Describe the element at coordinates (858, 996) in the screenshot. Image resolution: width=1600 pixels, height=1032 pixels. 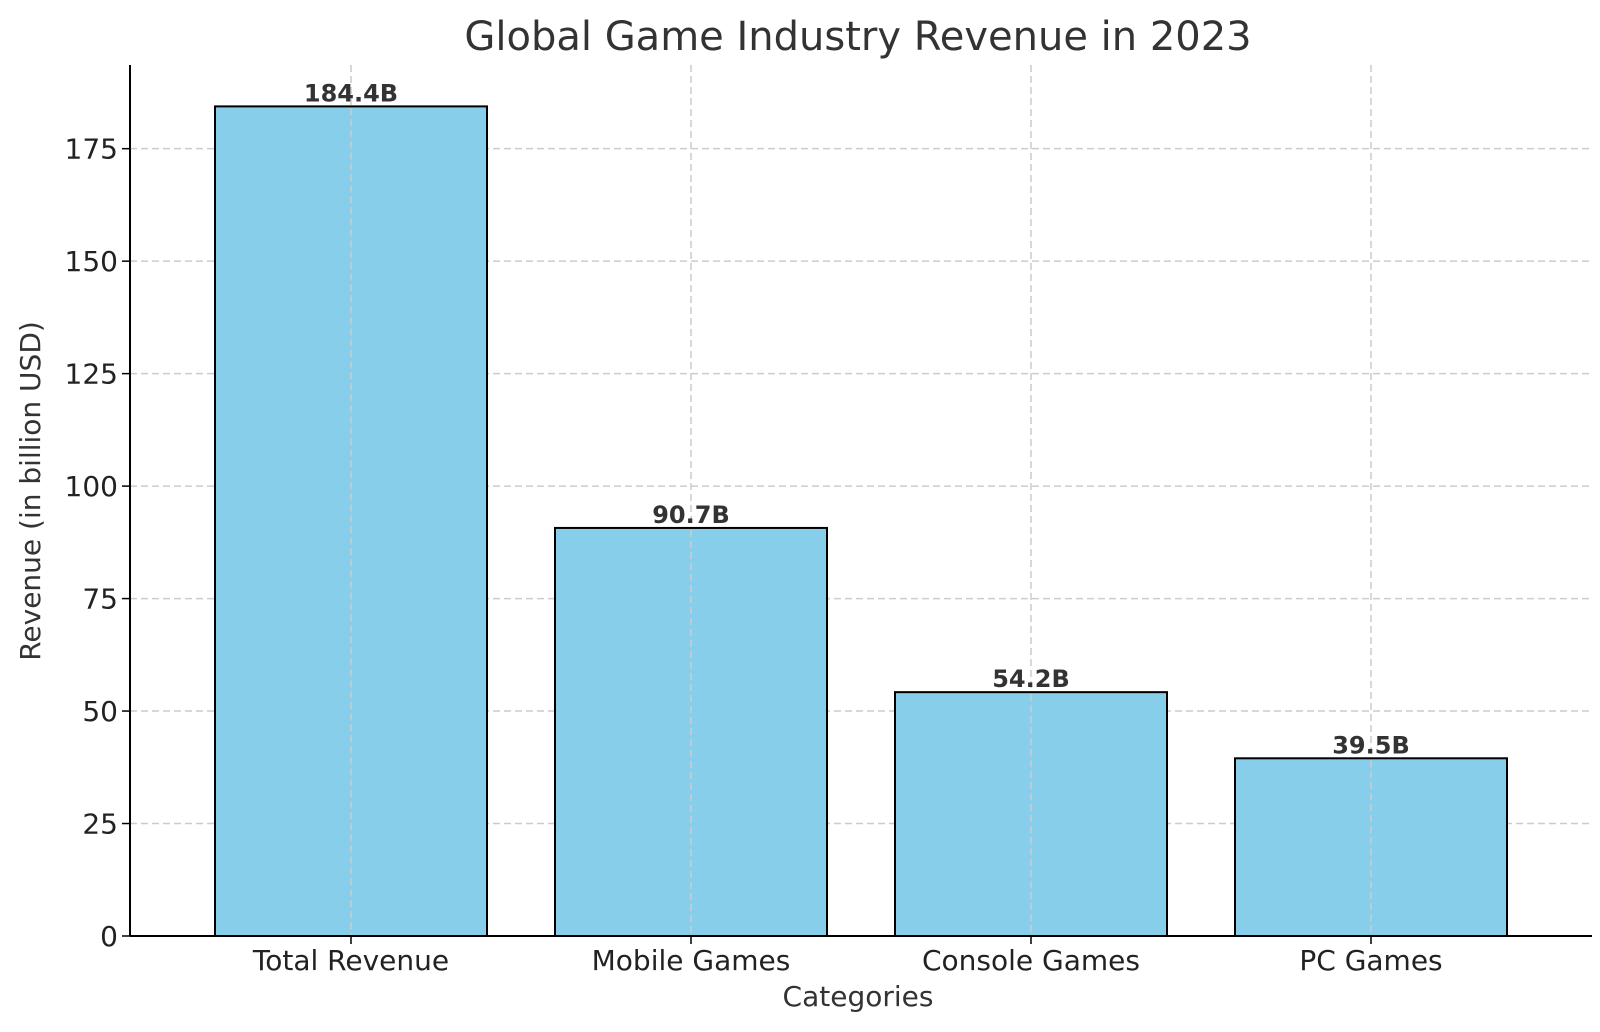
I see `x-axis-title: Categories` at that location.